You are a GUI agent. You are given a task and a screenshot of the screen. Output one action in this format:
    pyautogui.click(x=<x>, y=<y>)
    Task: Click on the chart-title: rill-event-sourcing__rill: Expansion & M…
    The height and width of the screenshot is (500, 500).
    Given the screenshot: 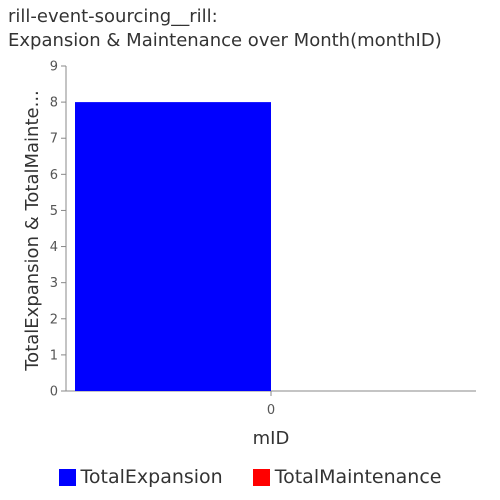 What is the action you would take?
    pyautogui.click(x=252, y=29)
    